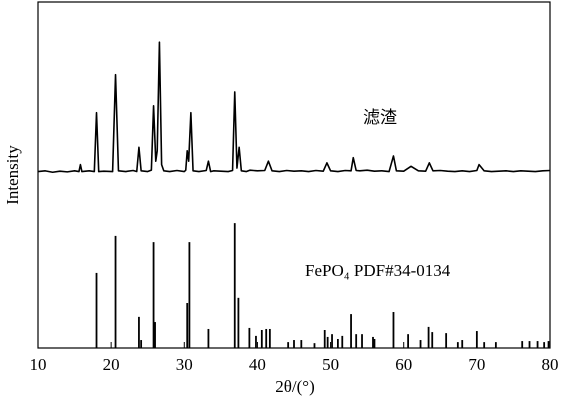  I want to click on x-tick-label: 20, so click(111, 364).